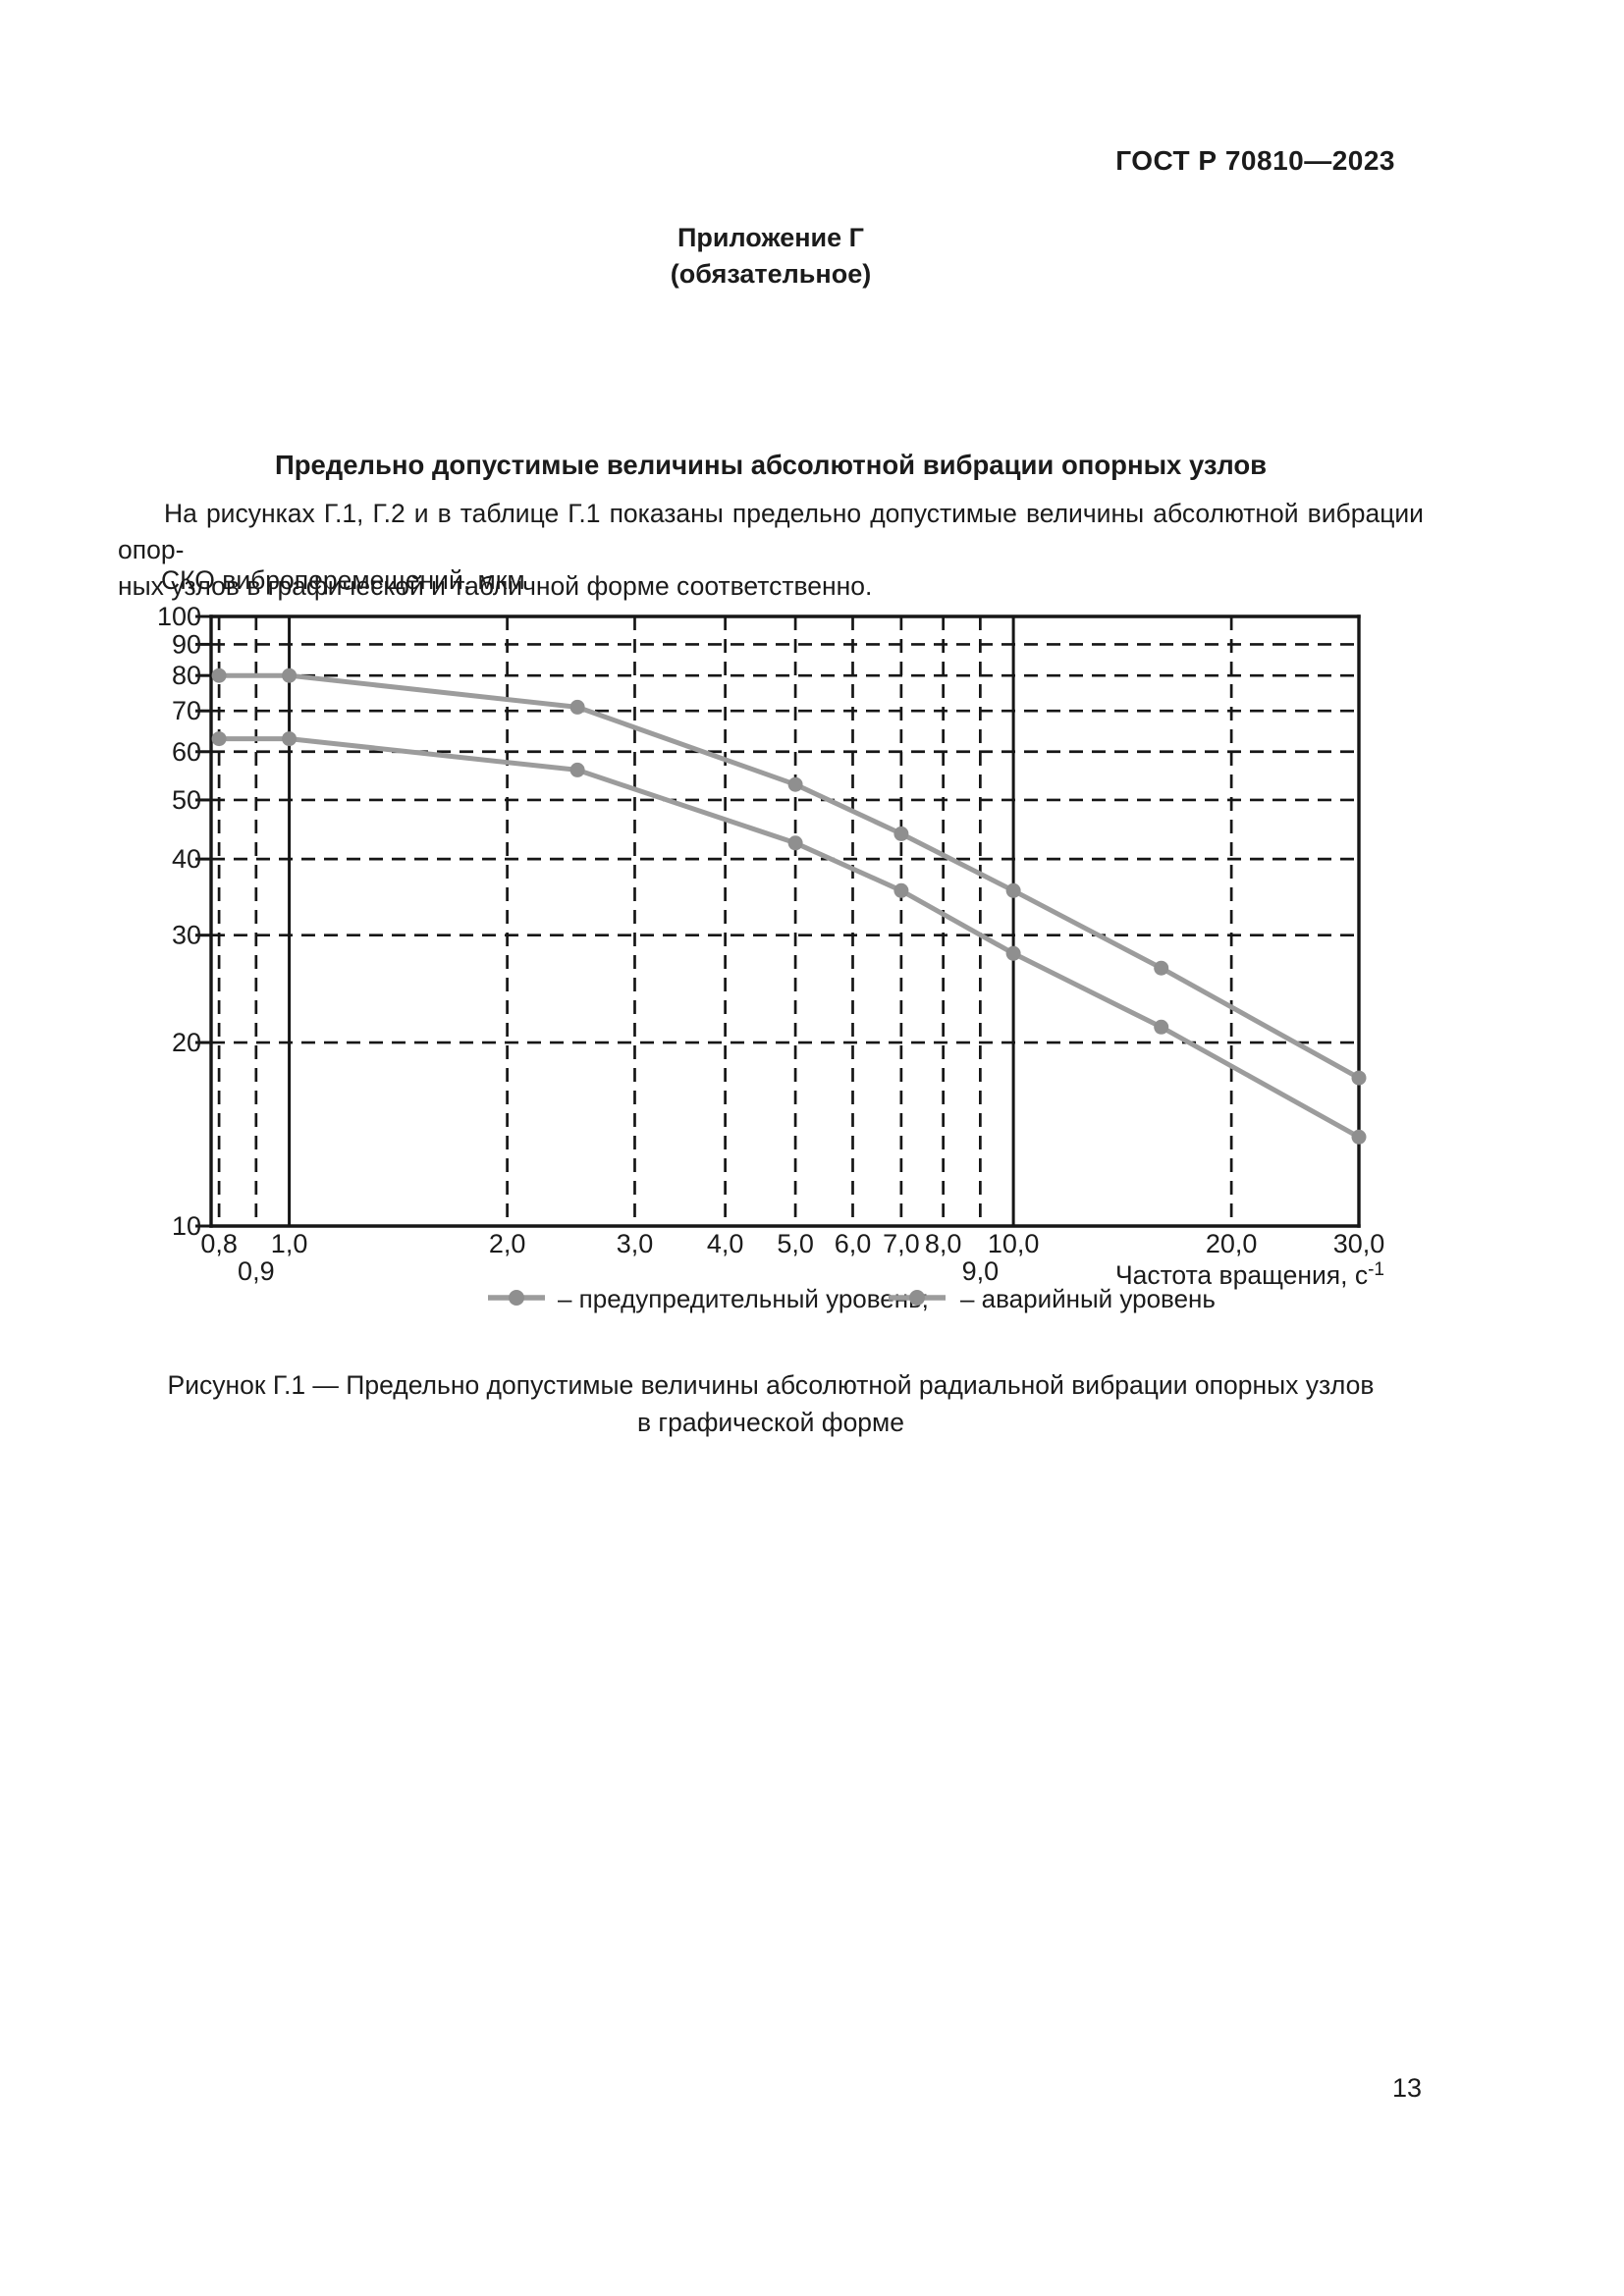 The height and width of the screenshot is (2296, 1624). I want to click on x-tick-label: 7,0, so click(901, 1243).